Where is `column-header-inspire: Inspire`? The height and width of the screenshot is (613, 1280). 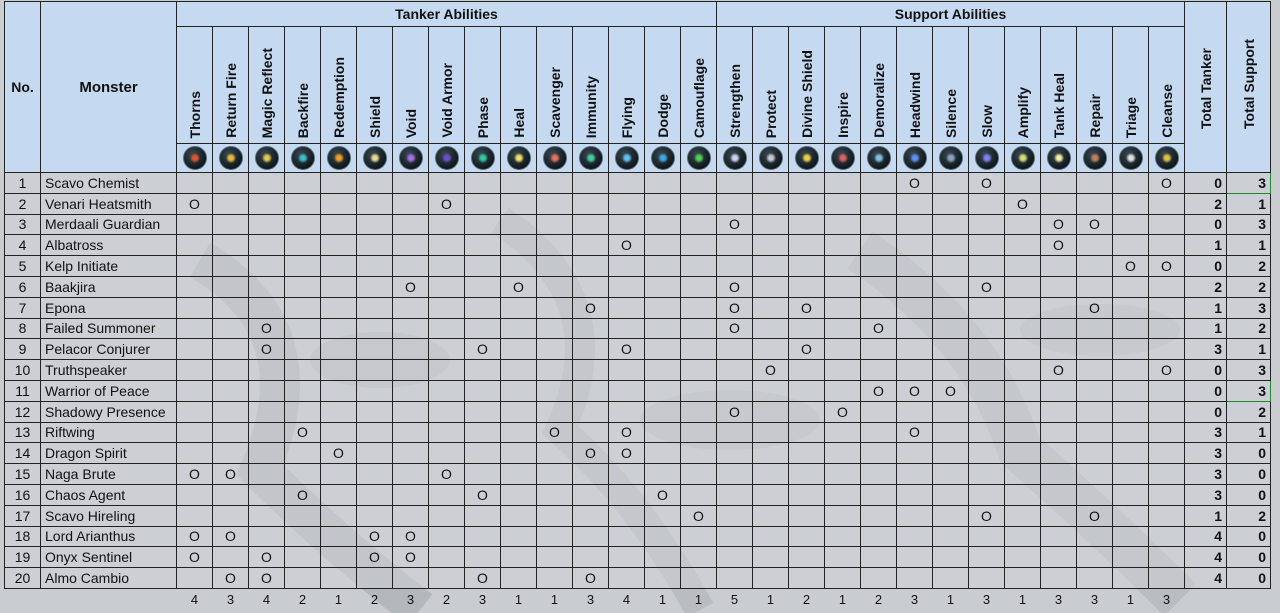 column-header-inspire: Inspire is located at coordinates (842, 85).